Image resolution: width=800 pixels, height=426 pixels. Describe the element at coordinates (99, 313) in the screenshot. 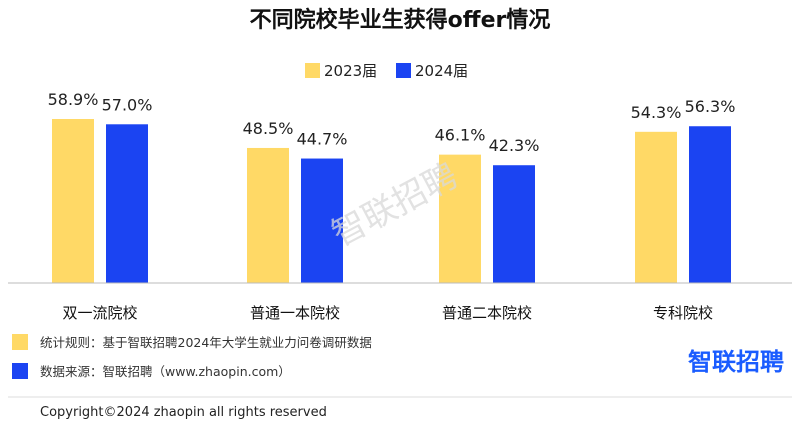

I see `category-label-0: 双一流院校` at that location.